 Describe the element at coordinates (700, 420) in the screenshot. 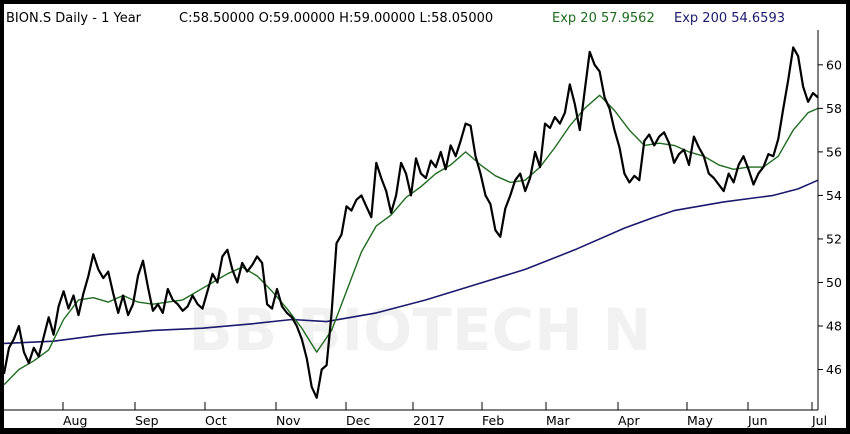

I see `x-tick-label: May` at that location.